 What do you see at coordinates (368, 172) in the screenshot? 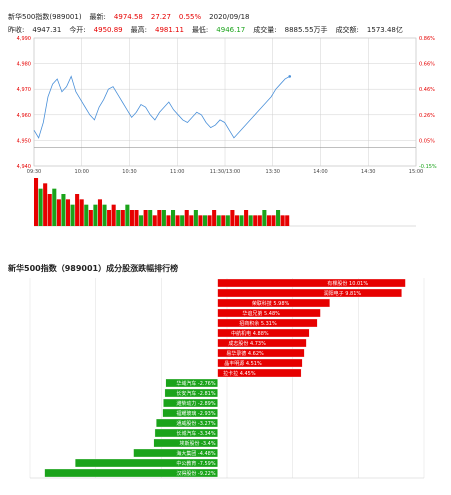
I see `x-tick: 14:30` at bounding box center [368, 172].